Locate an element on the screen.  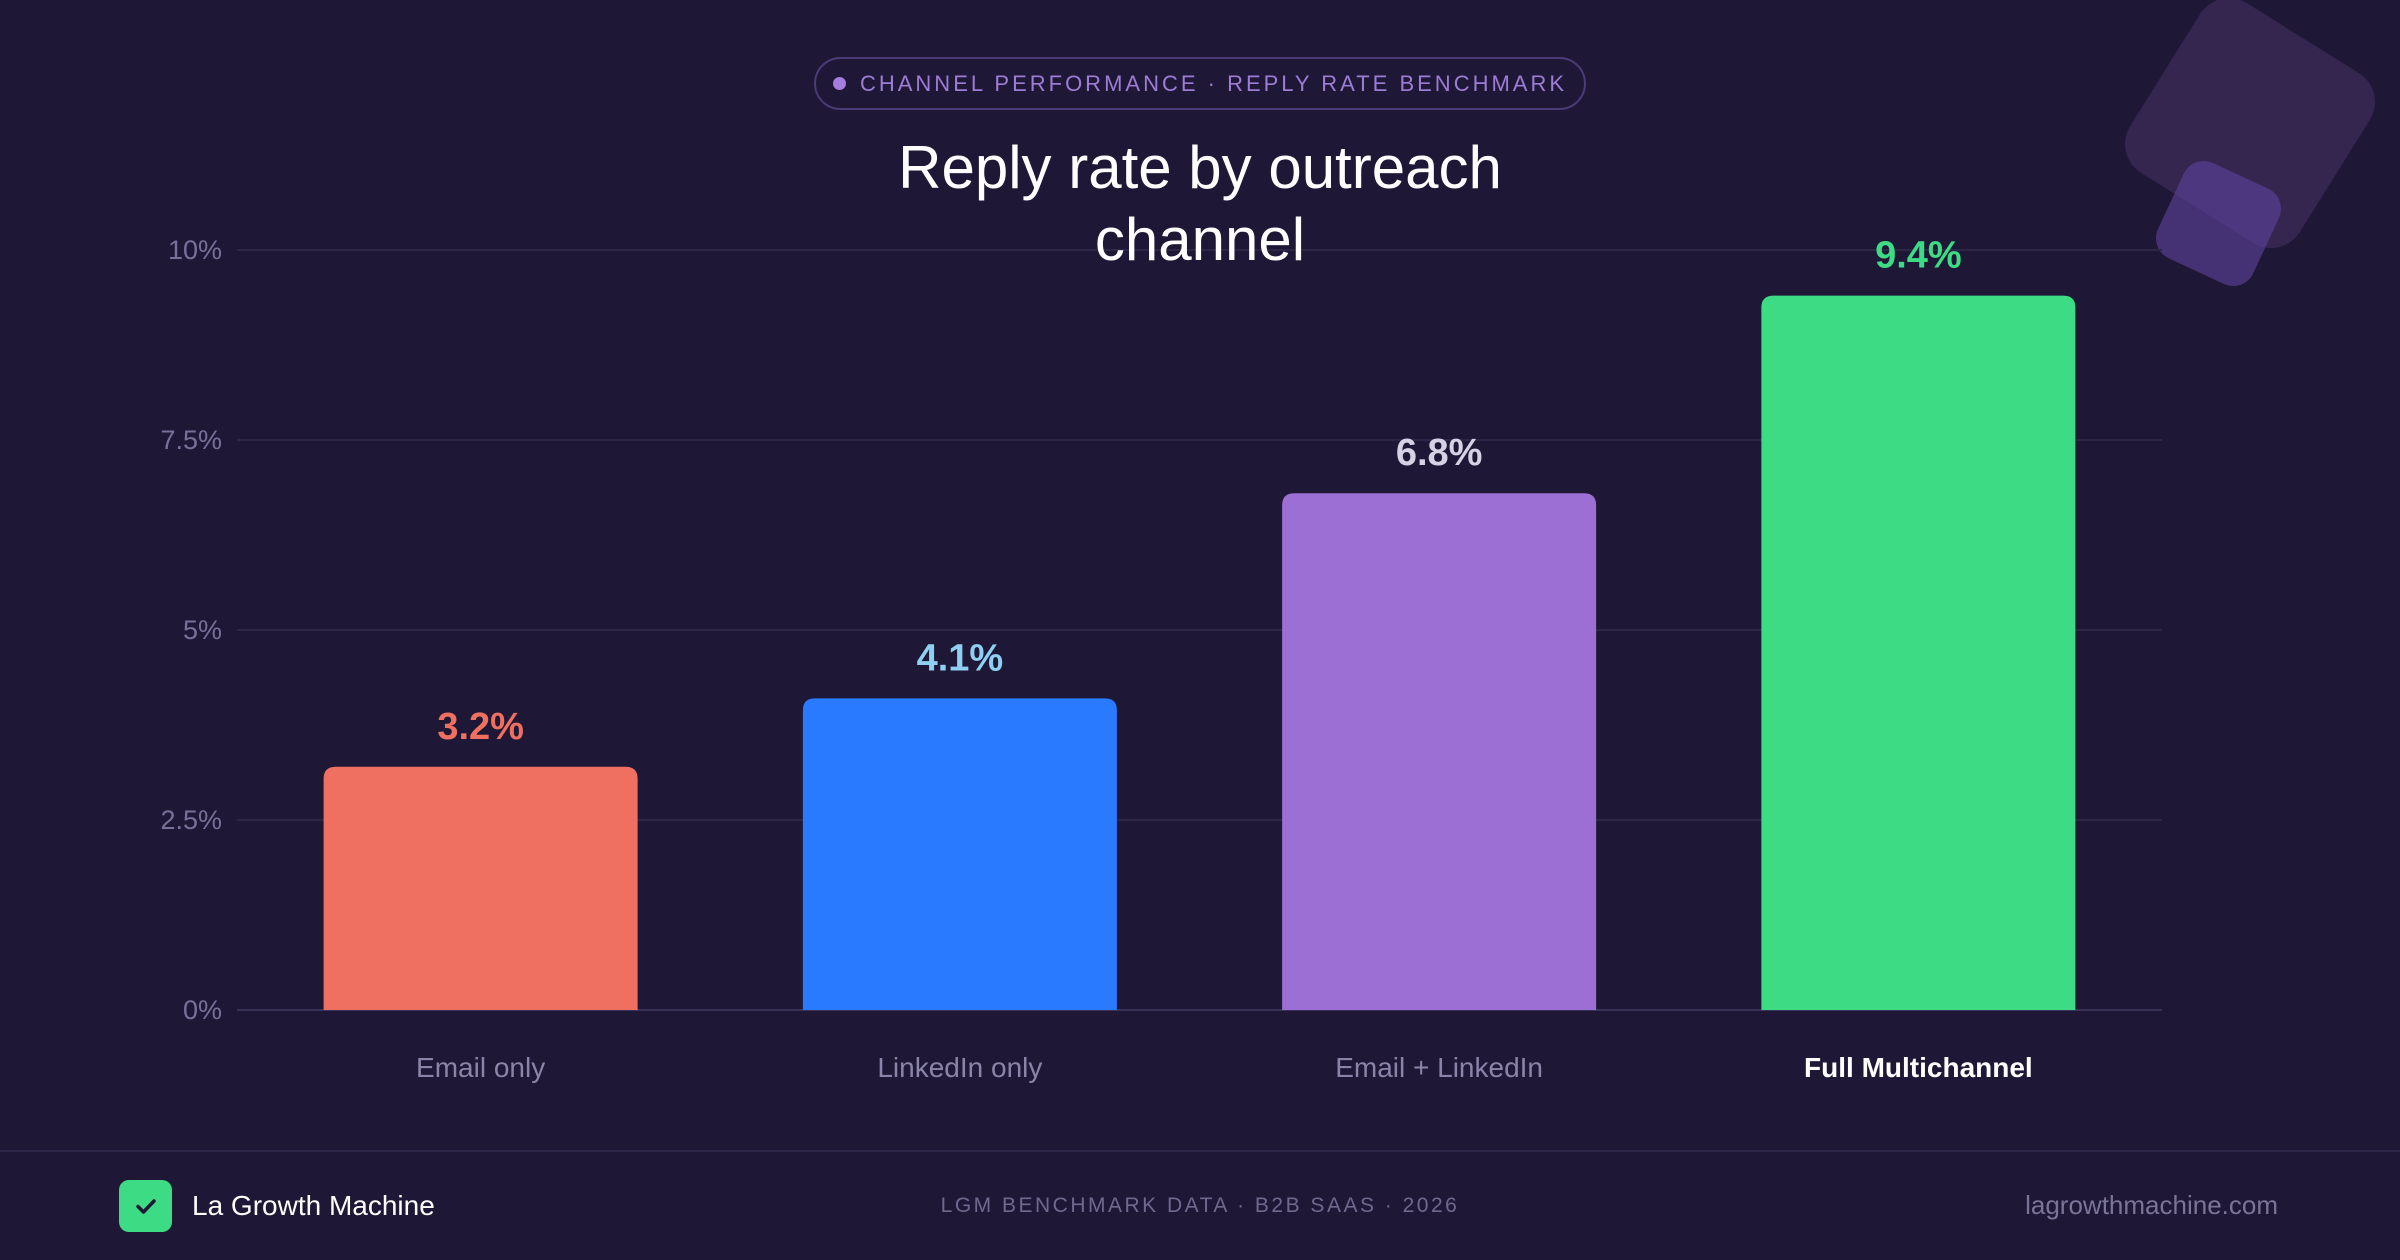
footer-divider is located at coordinates (1200, 1151).